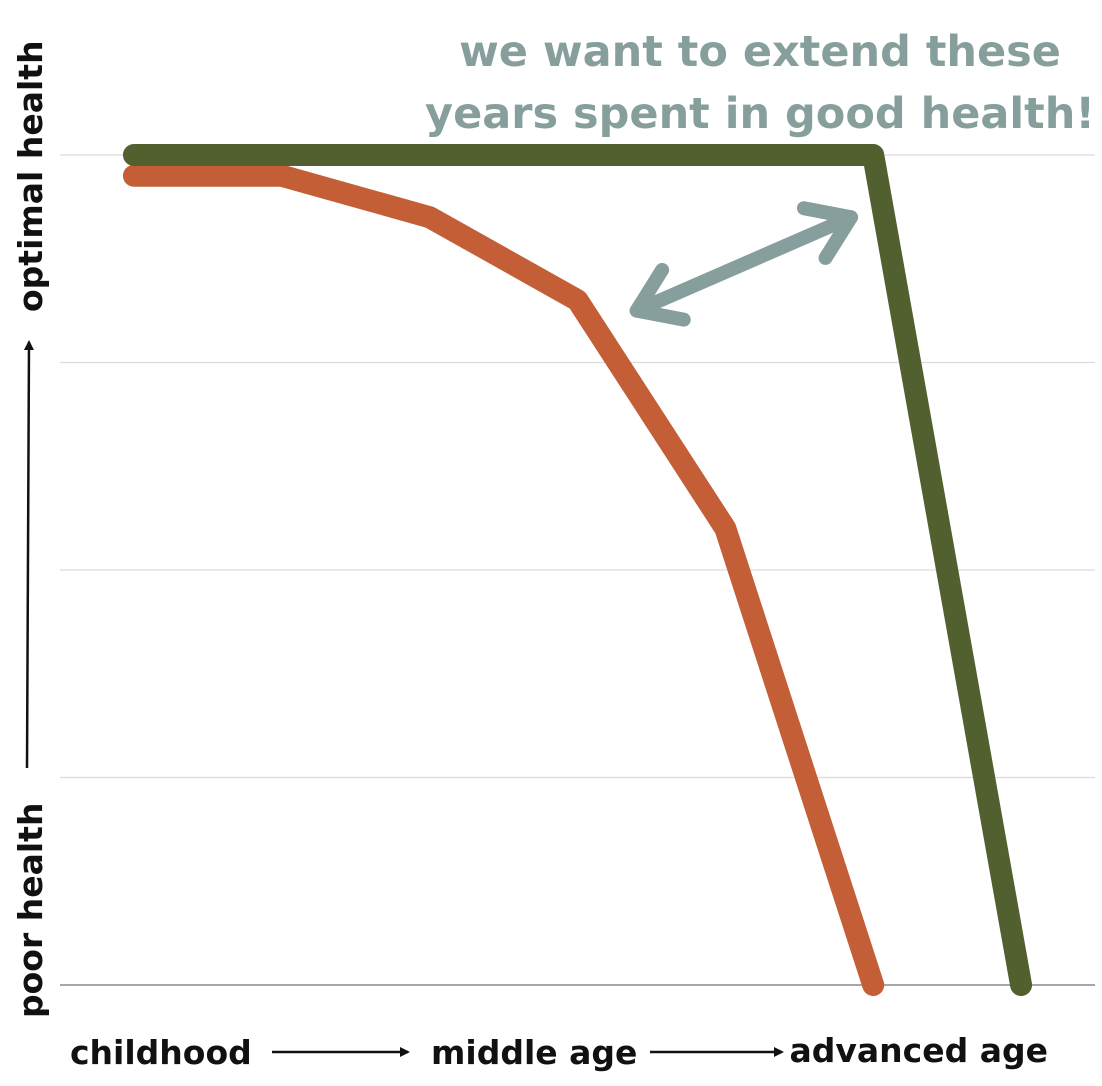 Image resolution: width=1102 pixels, height=1086 pixels. What do you see at coordinates (30, 910) in the screenshot?
I see `y-axis-low-label: poor health` at bounding box center [30, 910].